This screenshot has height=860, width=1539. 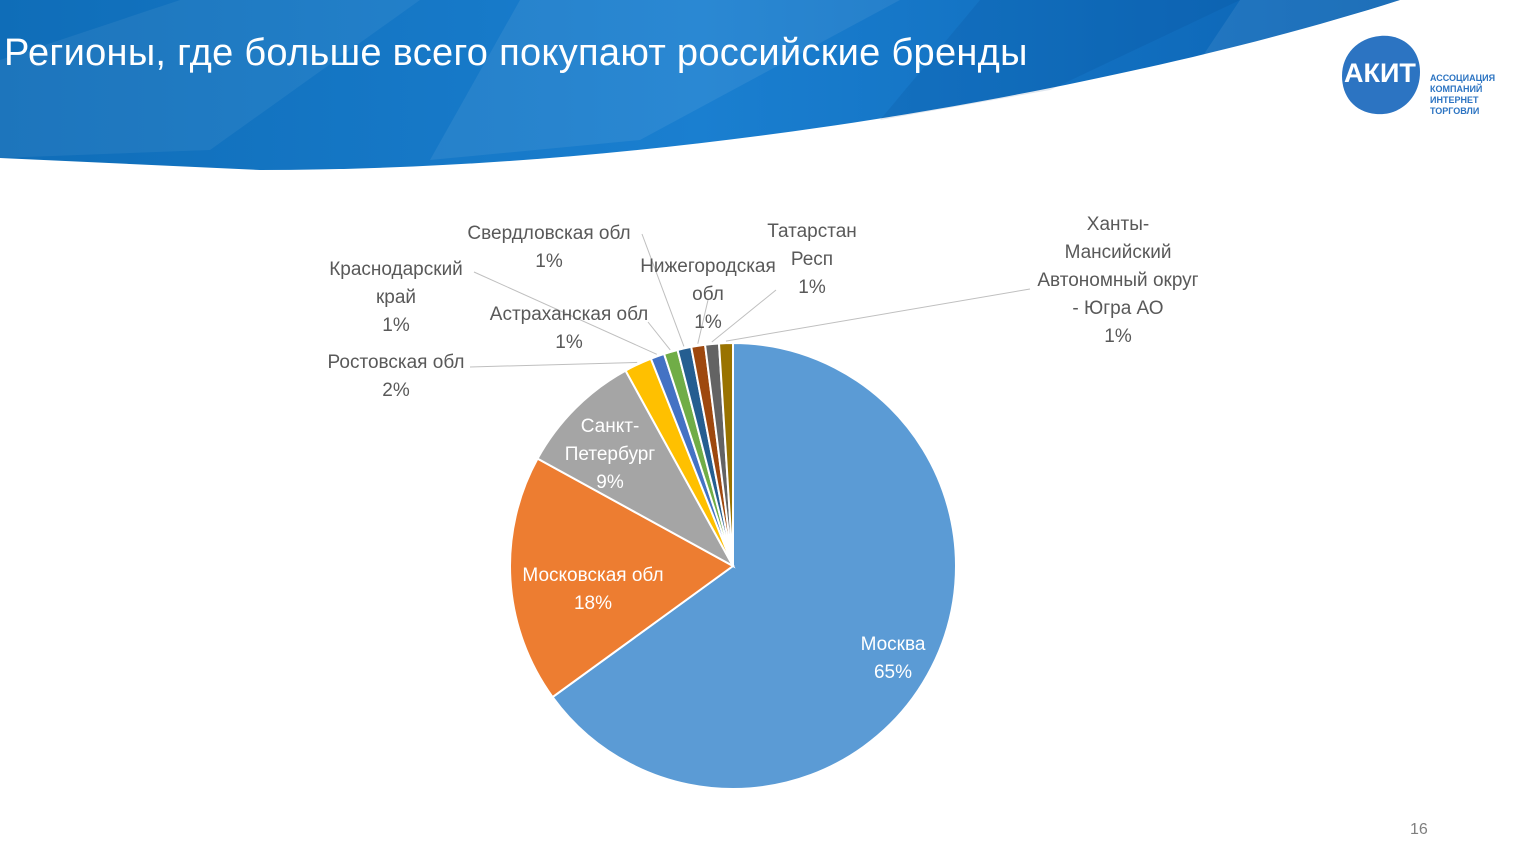 What do you see at coordinates (396, 376) in the screenshot?
I see `slice-label-4: Ростовская обл 2%` at bounding box center [396, 376].